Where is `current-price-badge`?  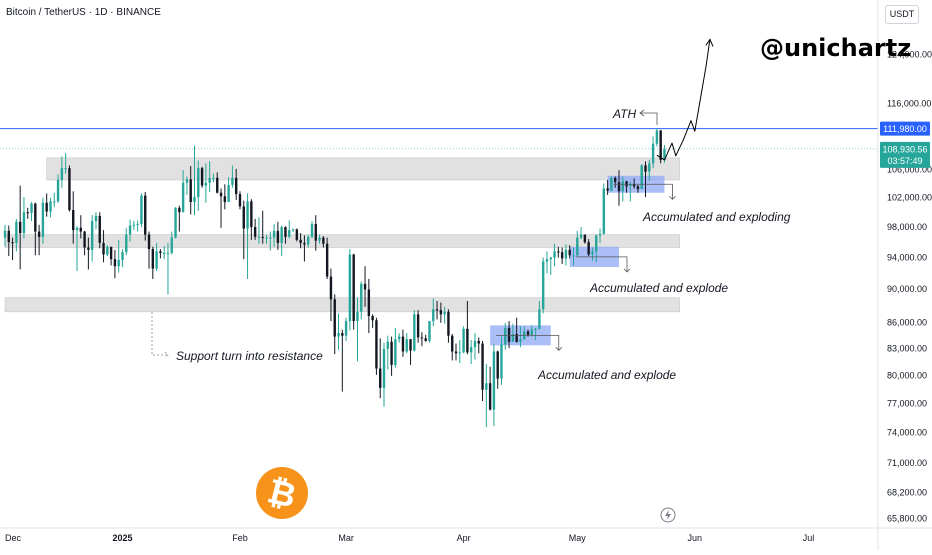
current-price-badge is located at coordinates (905, 154).